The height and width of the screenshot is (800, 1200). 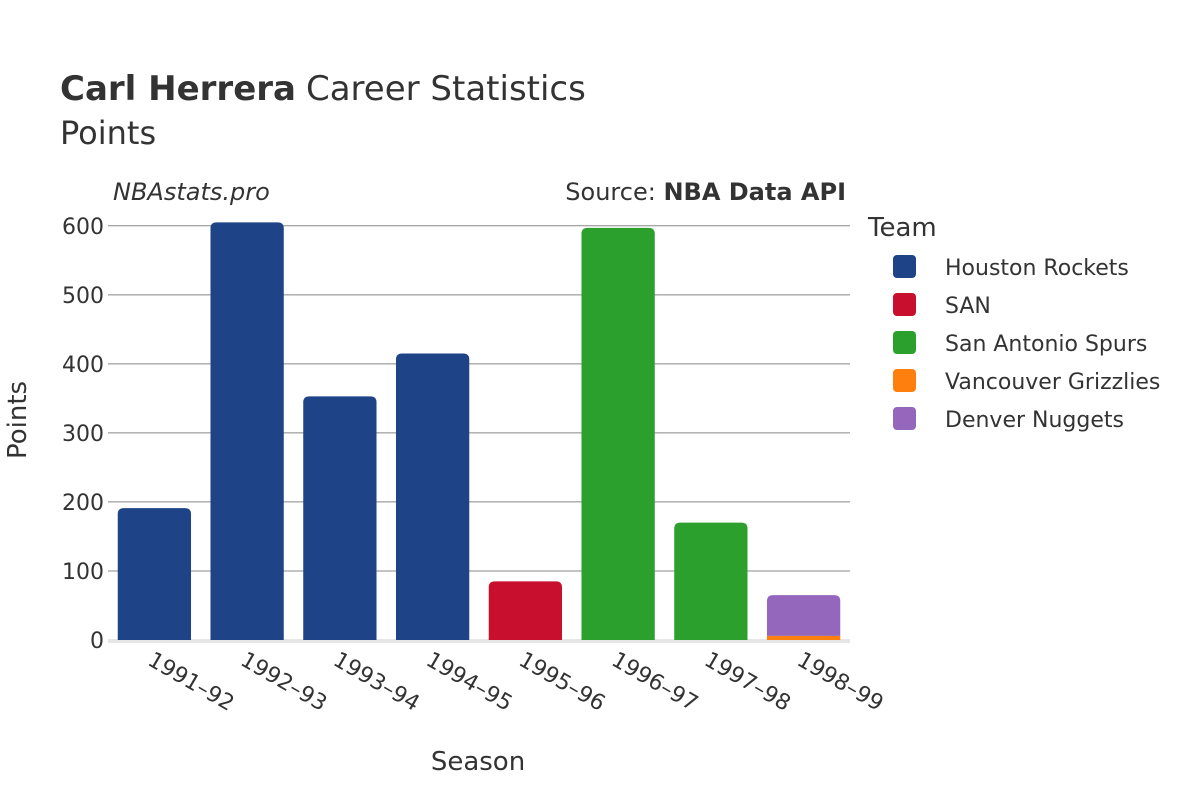 I want to click on chart-title: Carl Herrera Career Statistics, so click(x=323, y=89).